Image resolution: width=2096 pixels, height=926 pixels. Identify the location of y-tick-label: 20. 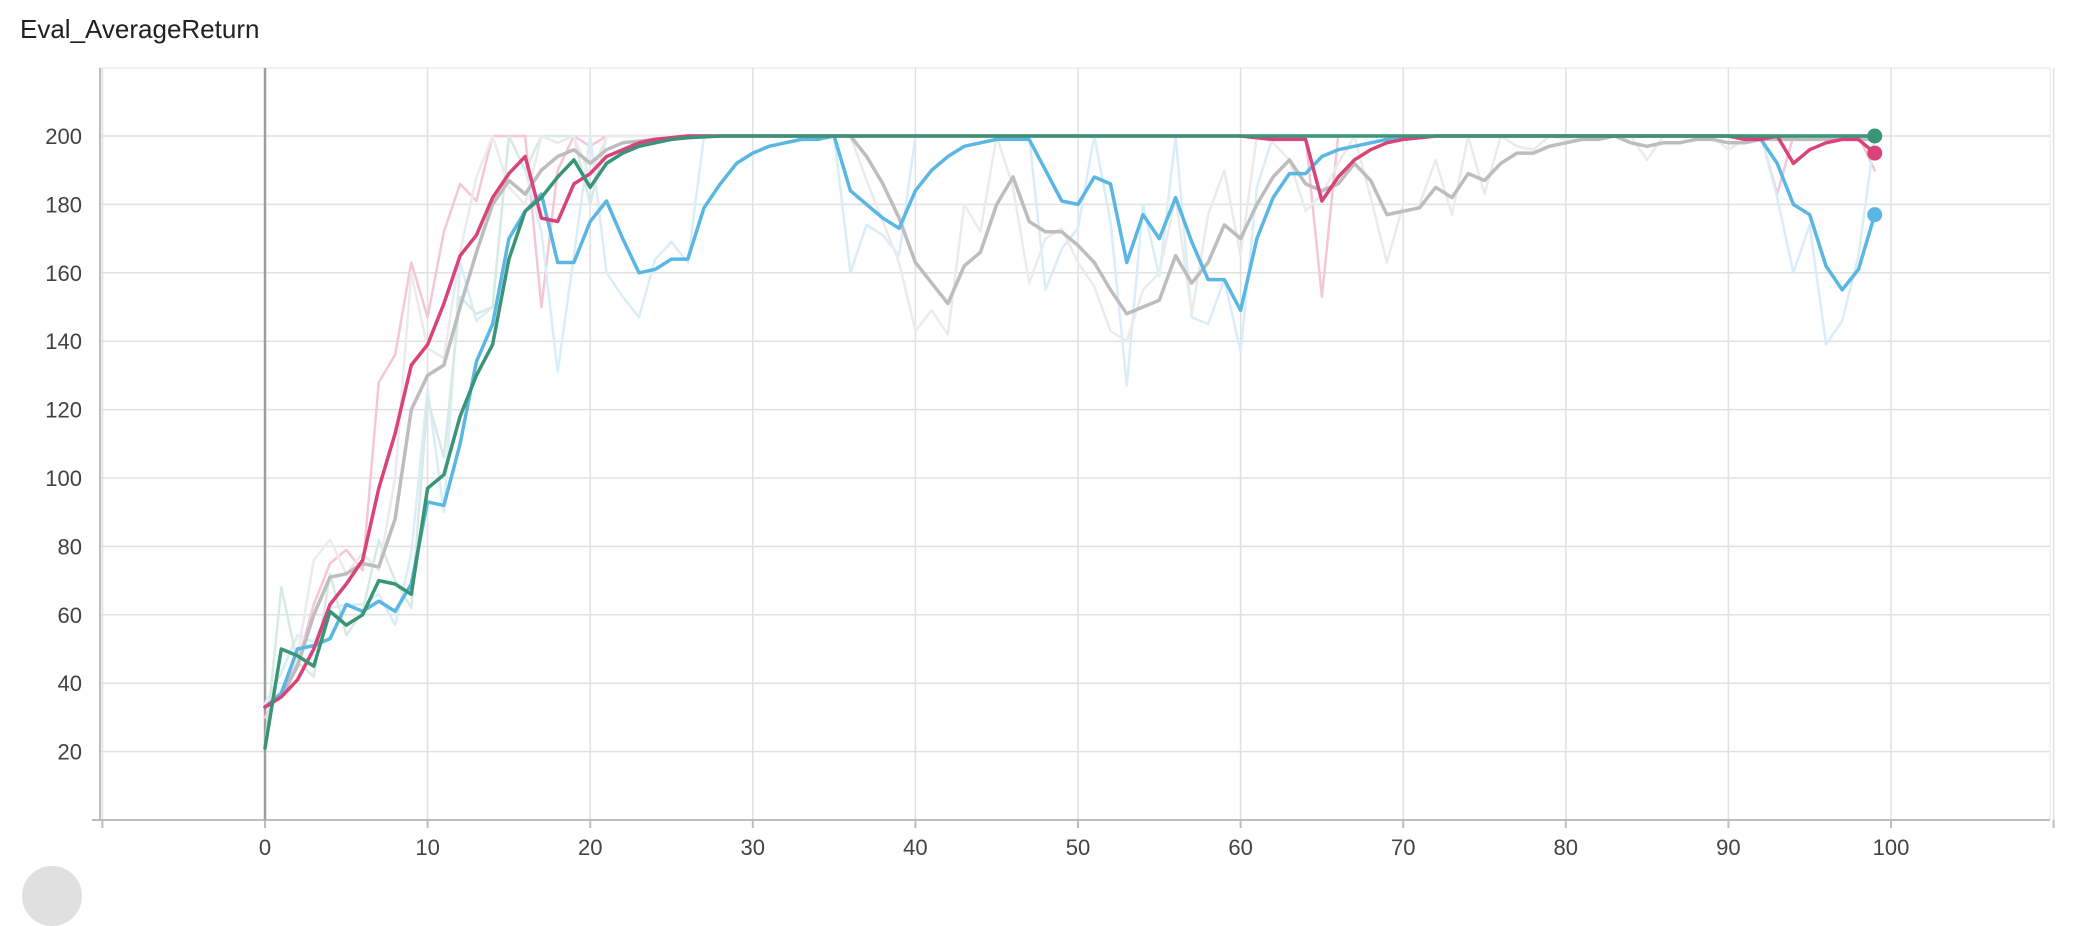
(70, 752).